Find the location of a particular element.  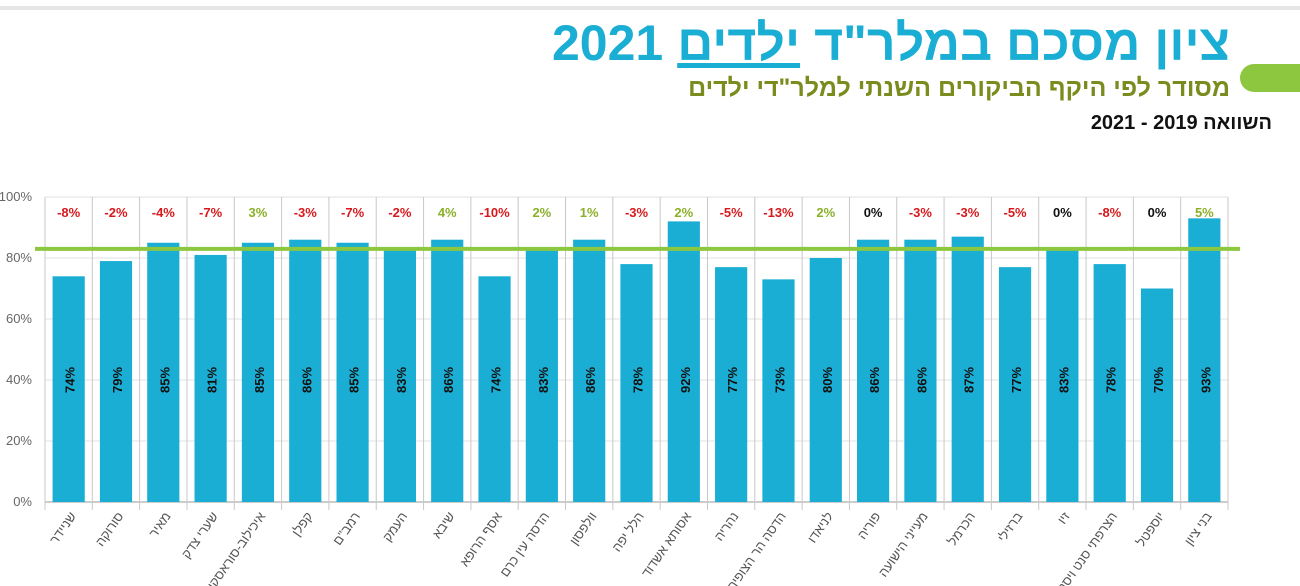

value-label: 80% is located at coordinates (827, 380).